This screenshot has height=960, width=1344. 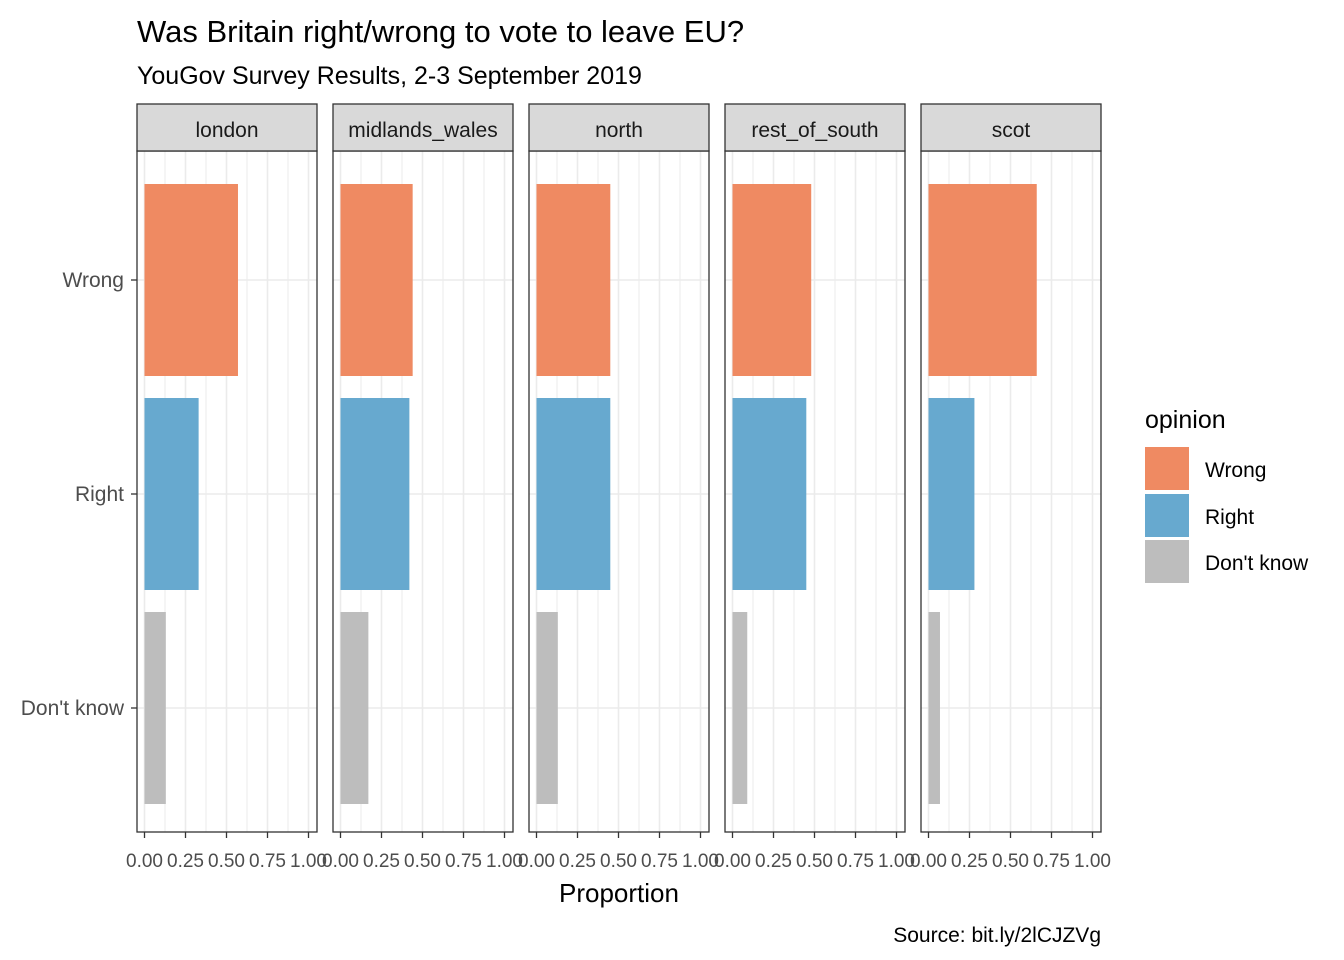 What do you see at coordinates (547, 708) in the screenshot?
I see `bar-north-don-t-know` at bounding box center [547, 708].